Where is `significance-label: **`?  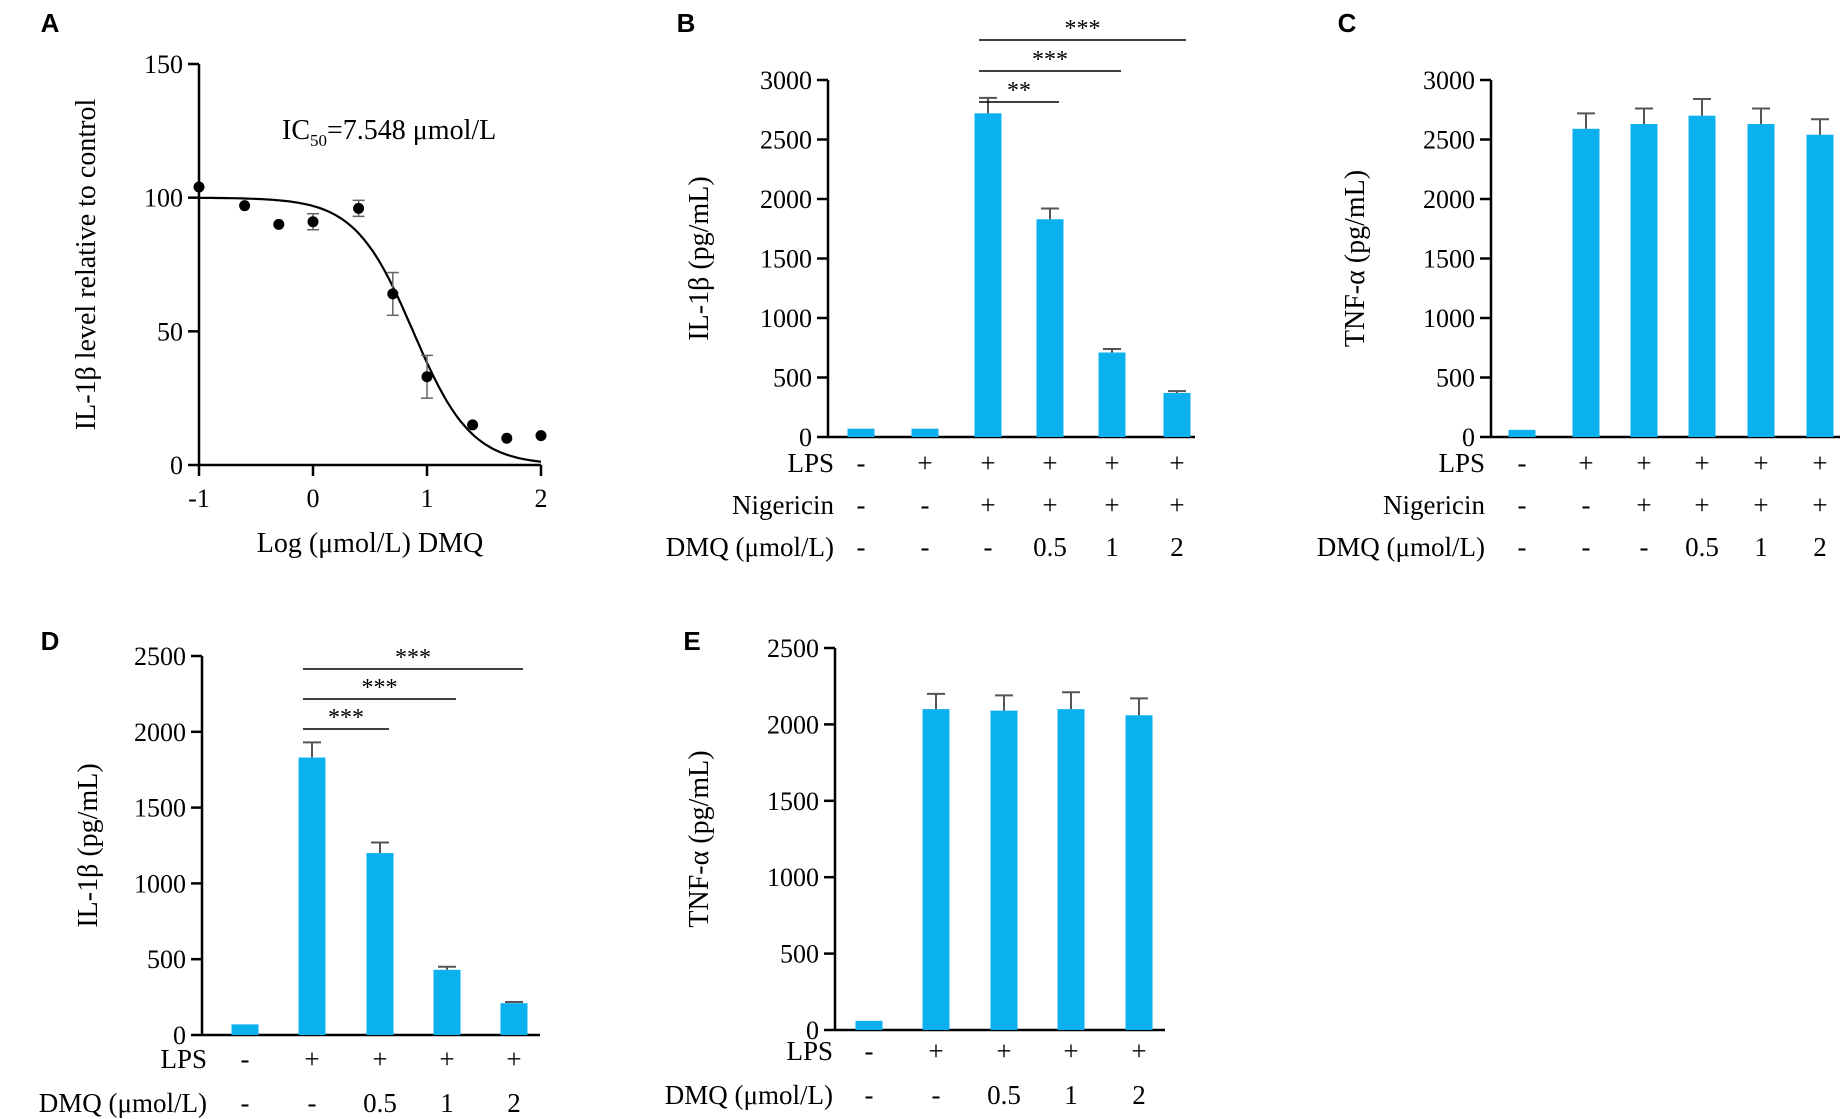 significance-label: ** is located at coordinates (1019, 91).